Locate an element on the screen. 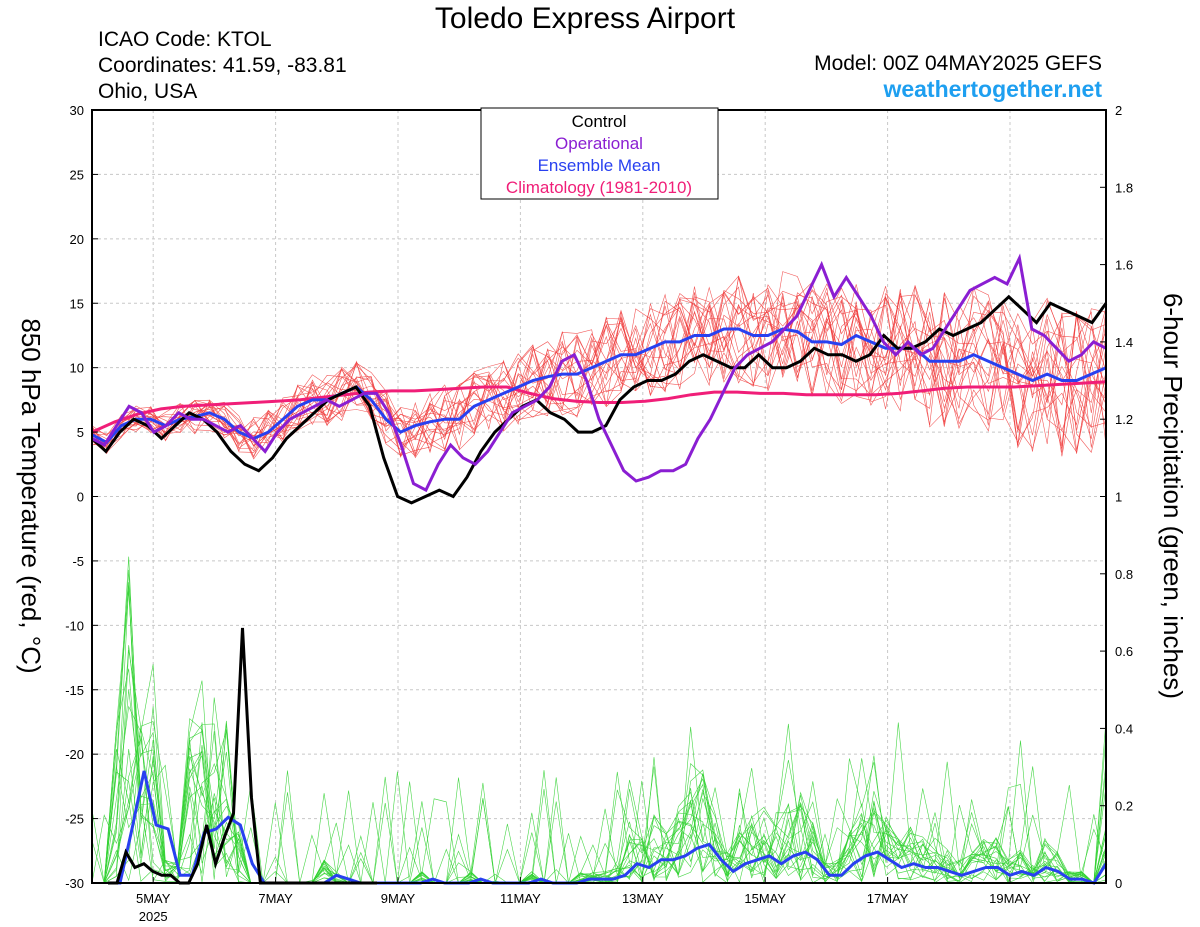 The image size is (1200, 927). temp-ensemble-mean-line is located at coordinates (599, 386).